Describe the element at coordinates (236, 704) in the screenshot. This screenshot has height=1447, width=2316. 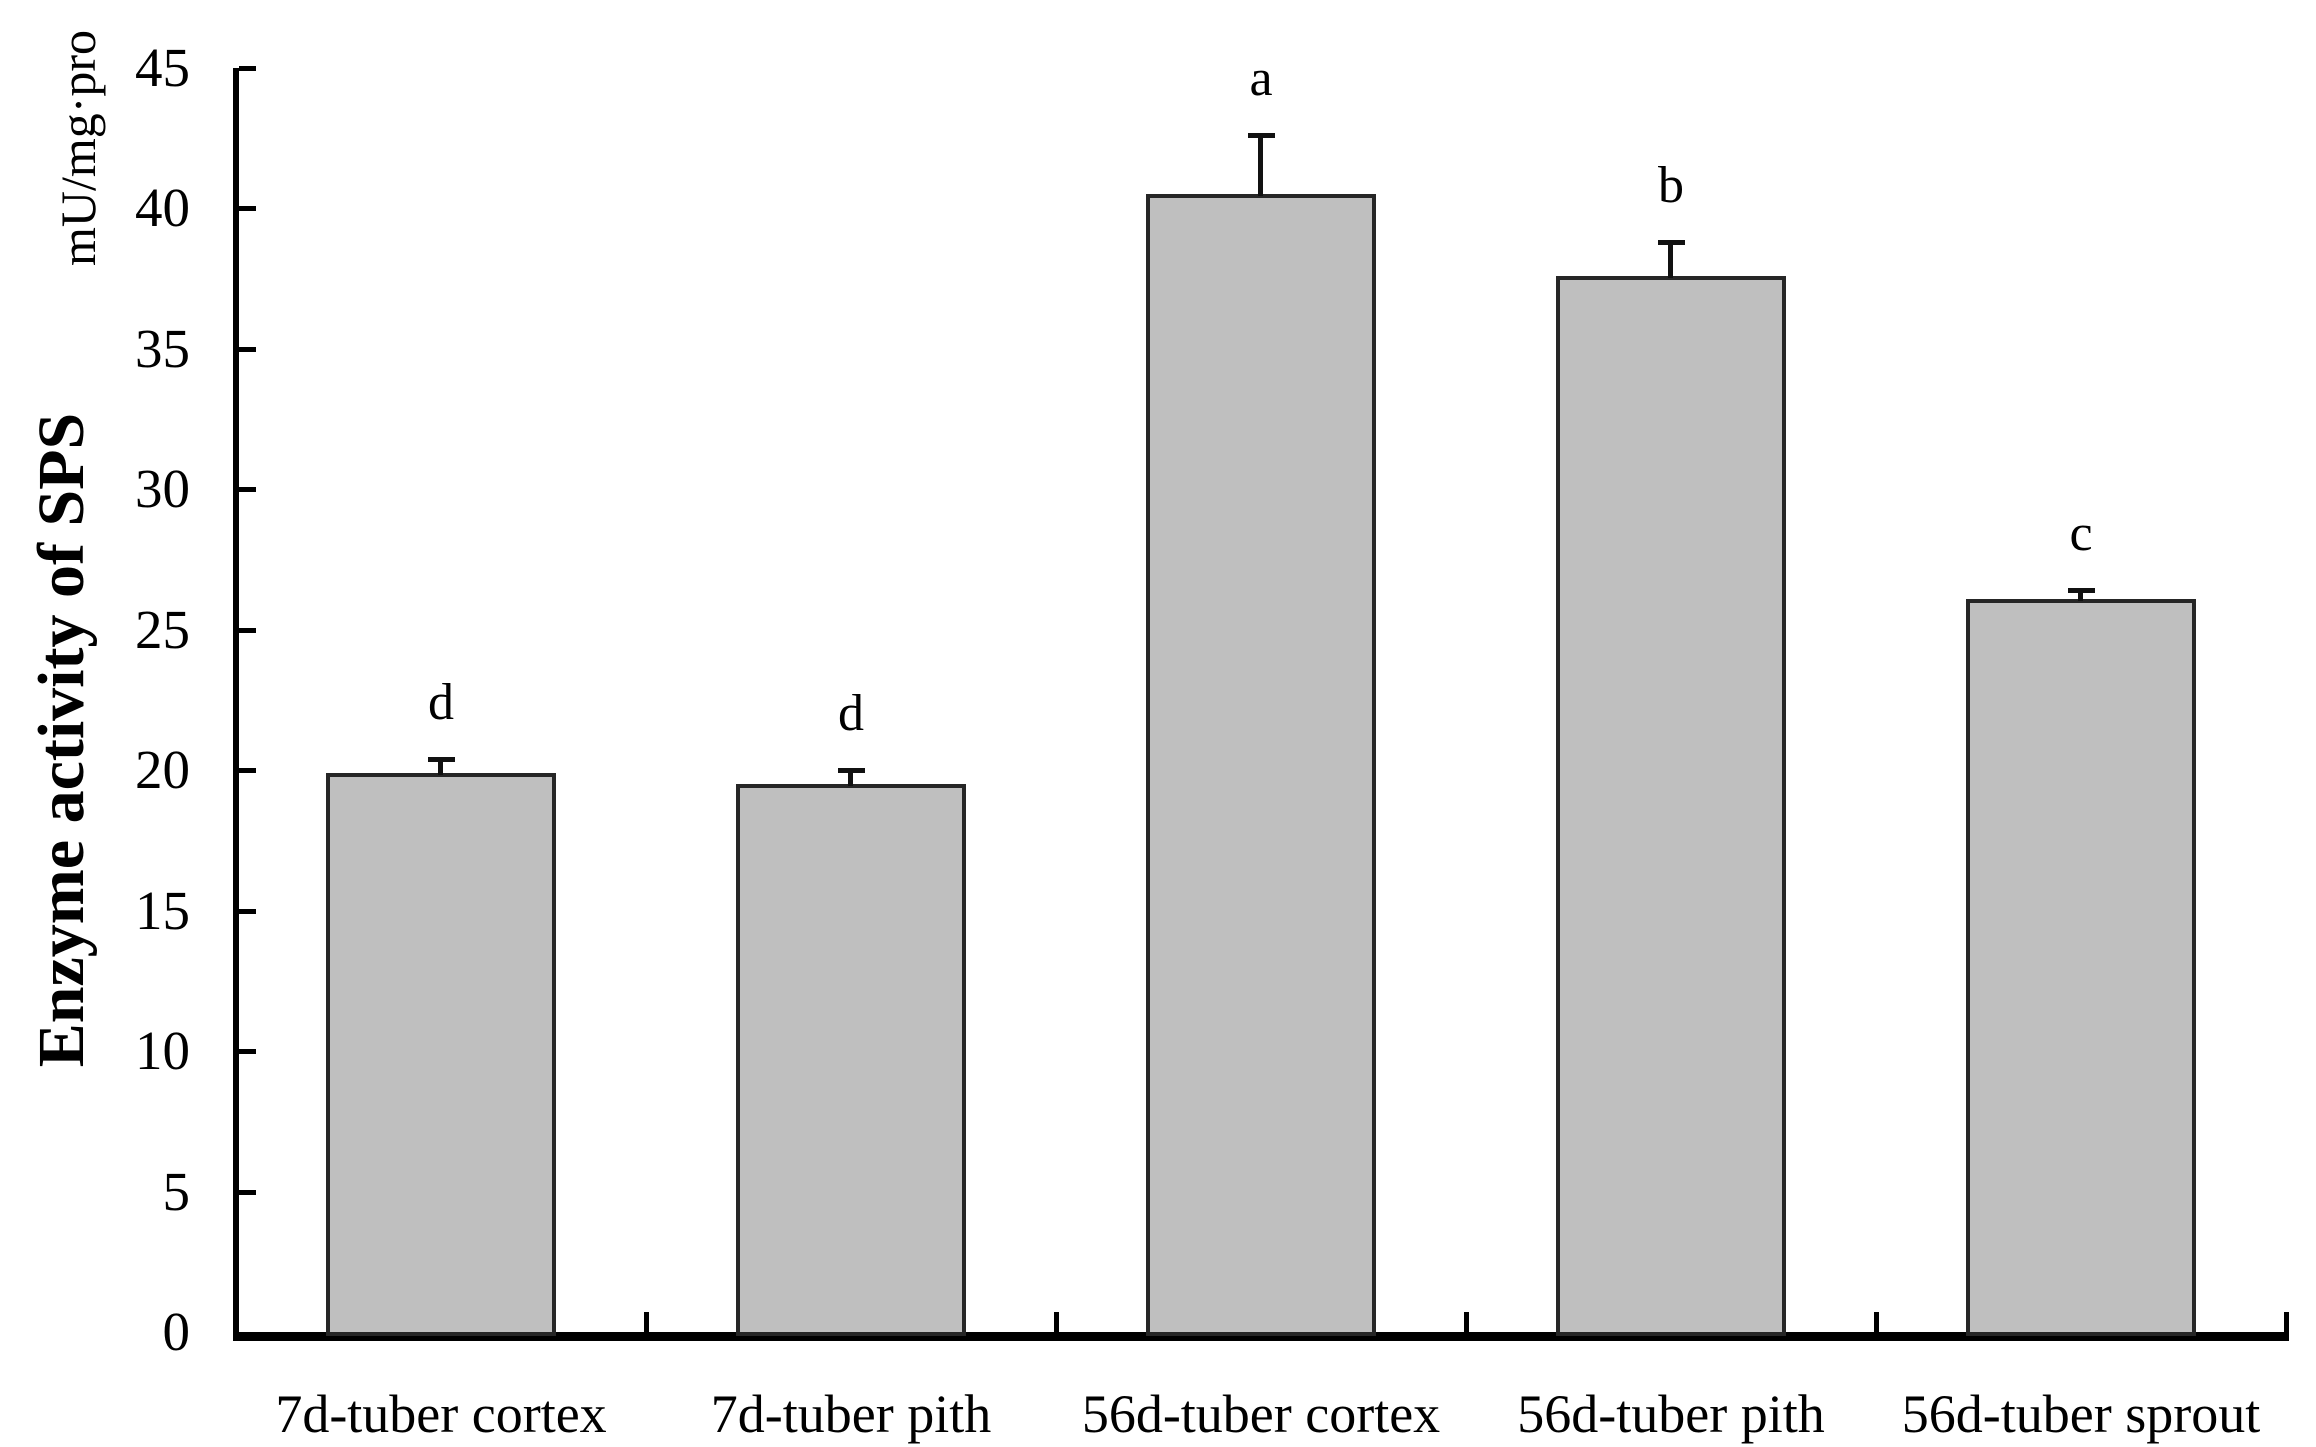
I see `y-axis-line` at that location.